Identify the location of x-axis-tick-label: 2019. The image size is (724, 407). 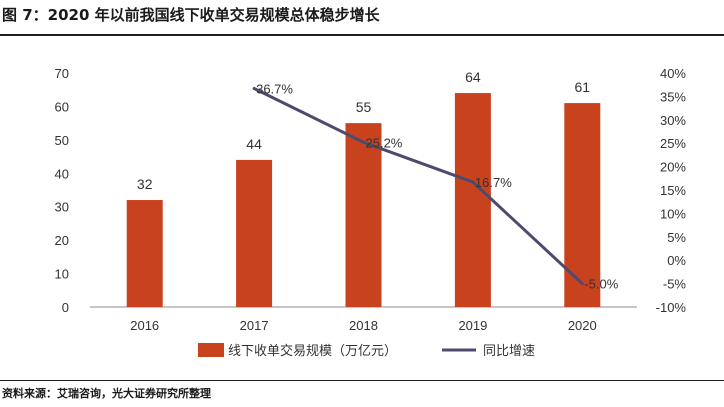
(472, 325).